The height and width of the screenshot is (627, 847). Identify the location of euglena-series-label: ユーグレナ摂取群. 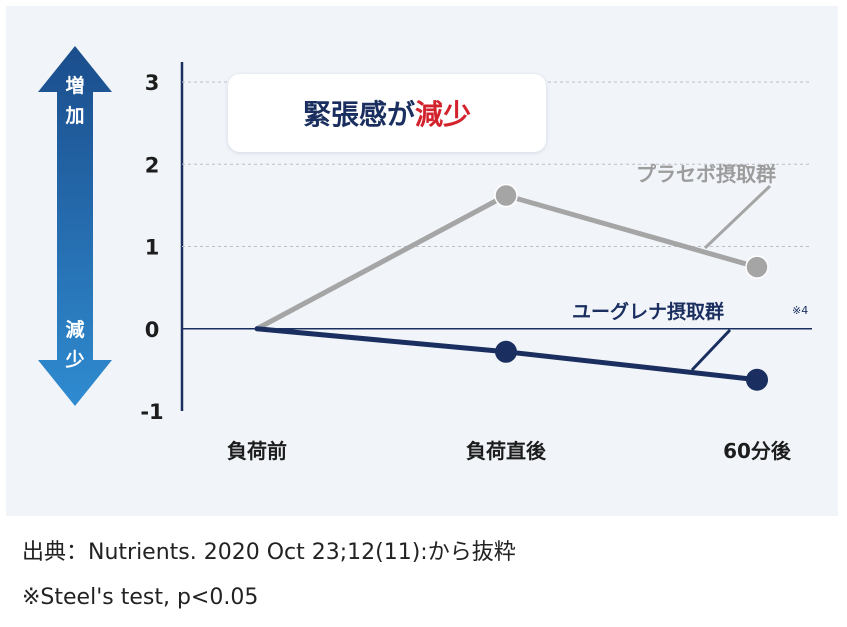
(648, 311).